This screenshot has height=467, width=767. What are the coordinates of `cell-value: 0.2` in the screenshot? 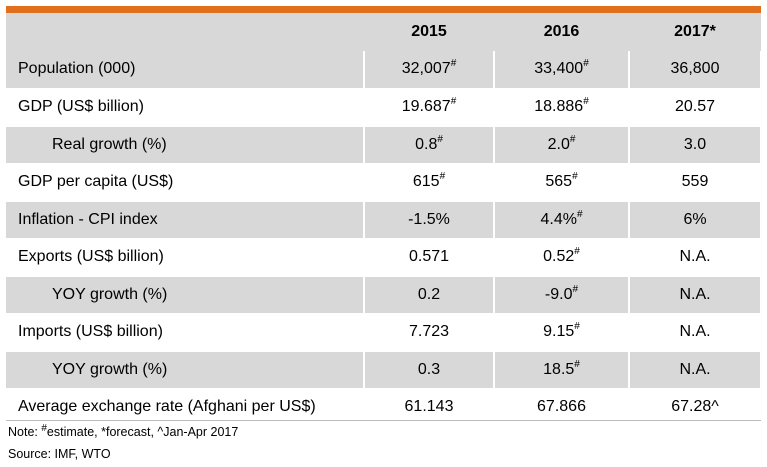 It's located at (429, 294).